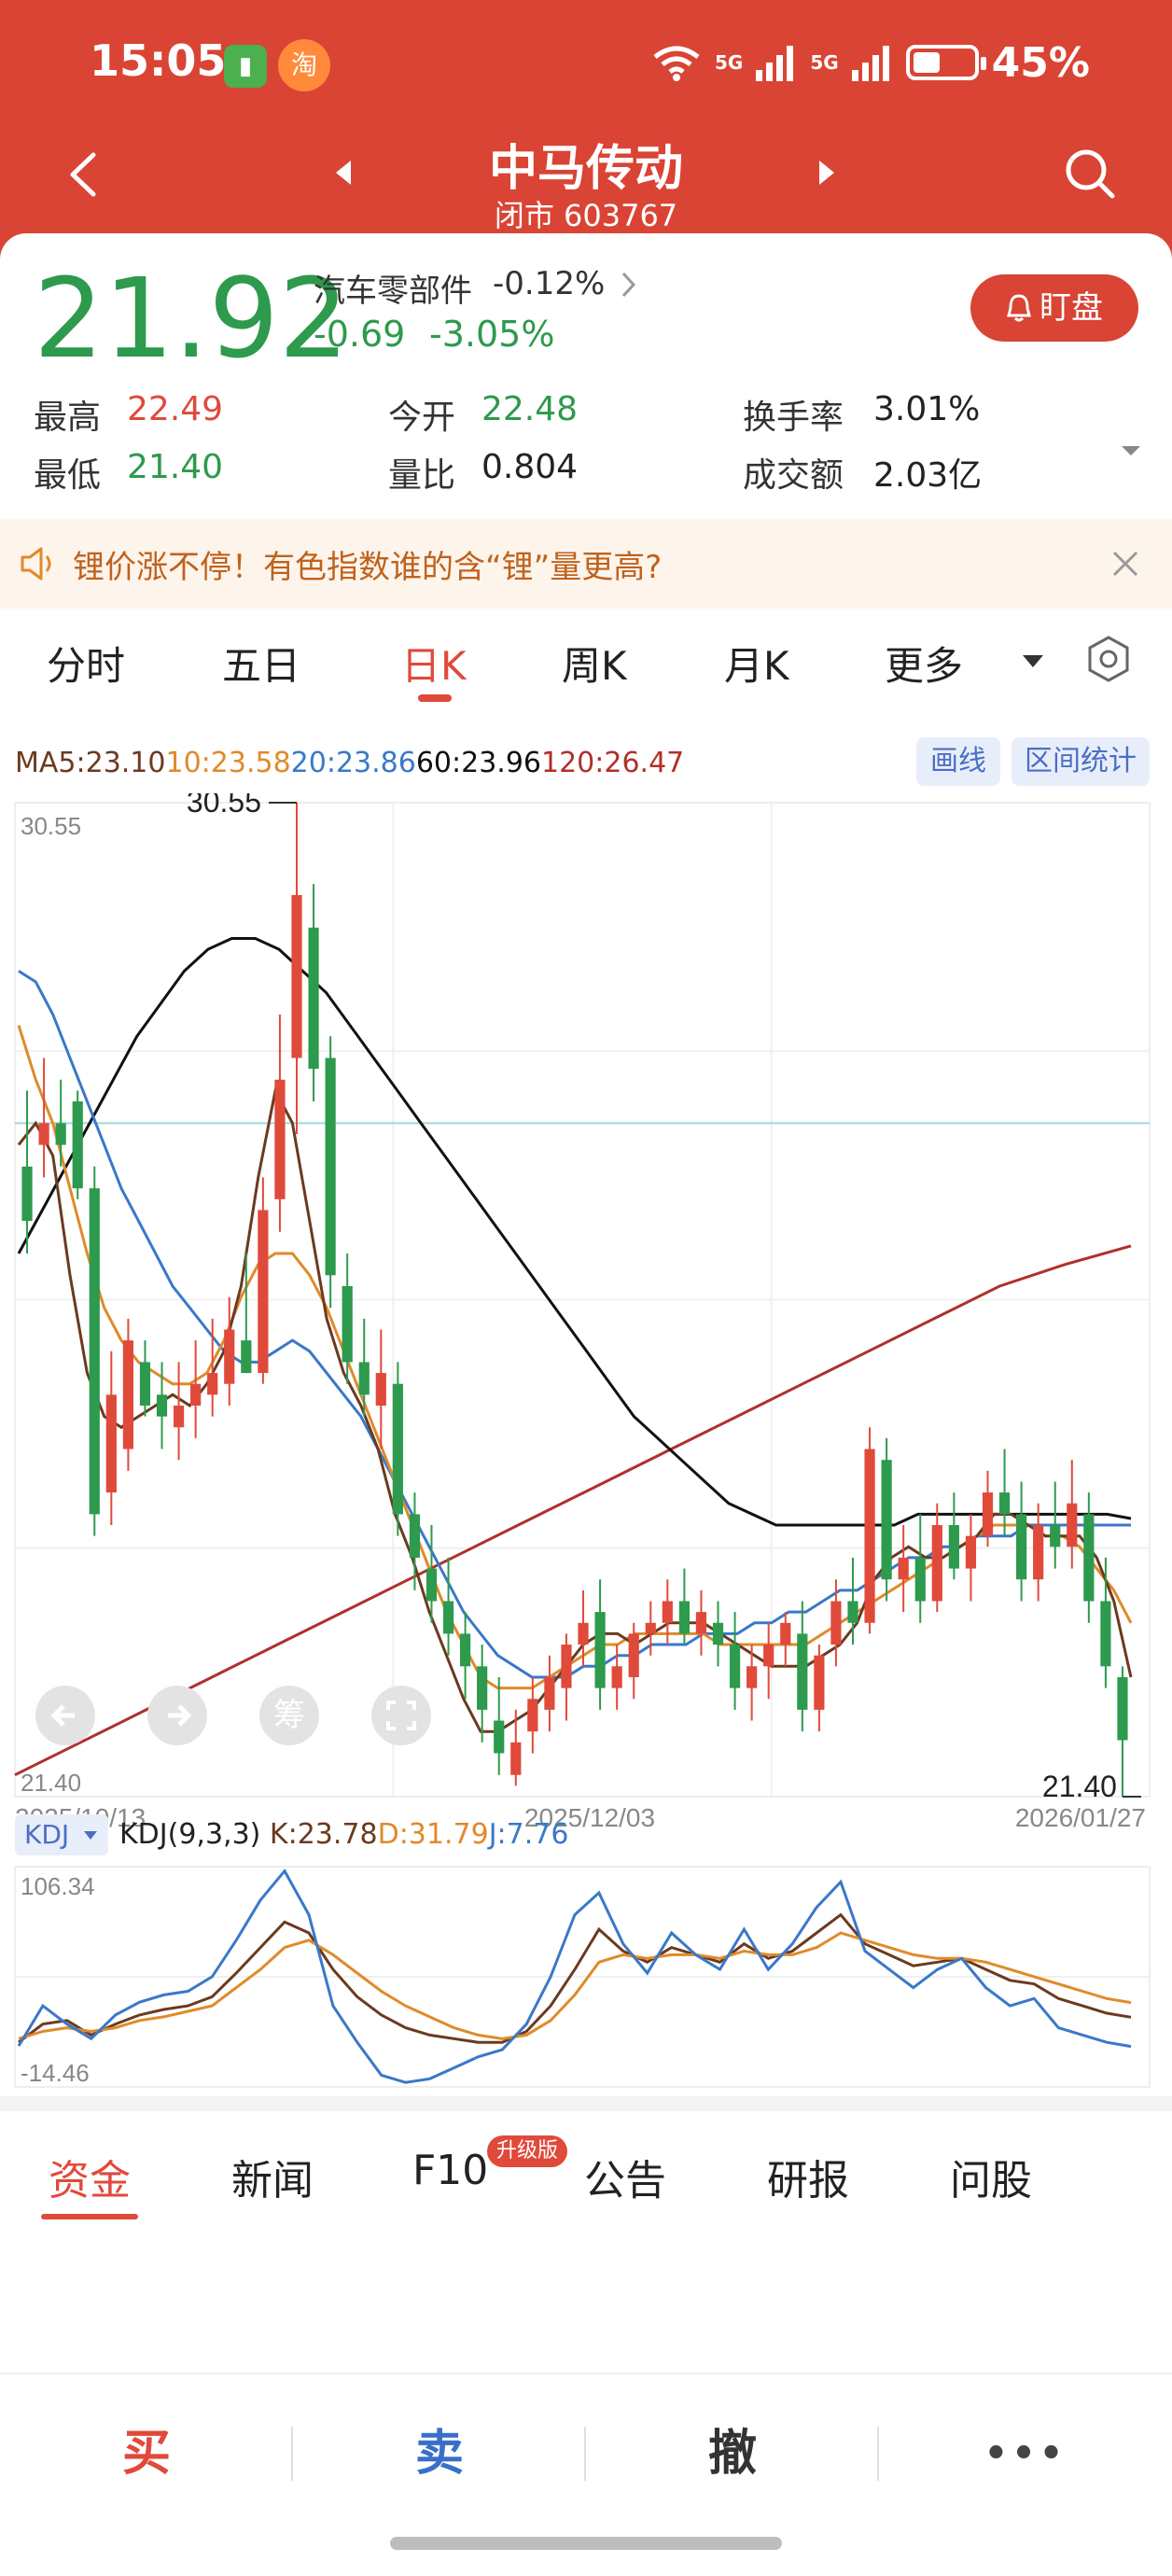  Describe the element at coordinates (61, 1834) in the screenshot. I see `indicator-selector: KDJ` at that location.